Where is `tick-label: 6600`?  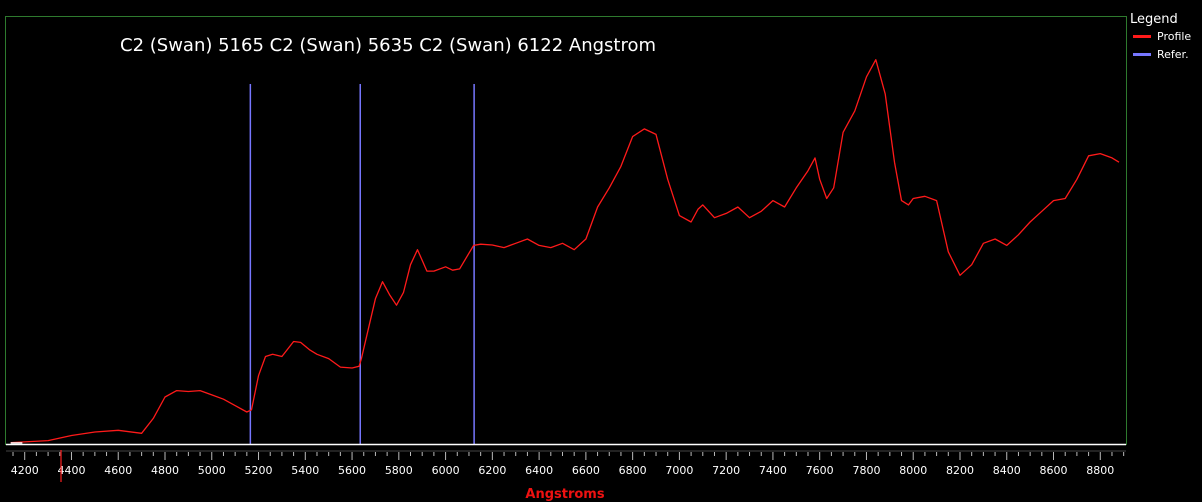 tick-label: 6600 is located at coordinates (586, 470).